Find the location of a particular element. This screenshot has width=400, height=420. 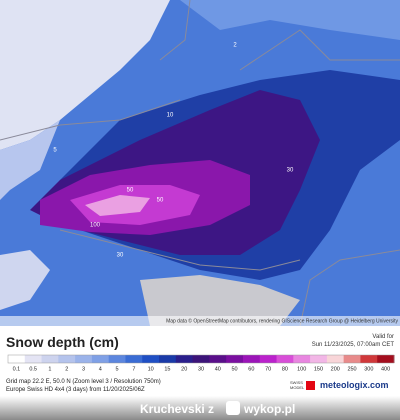

brand: meteologix.com is located at coordinates (354, 385).